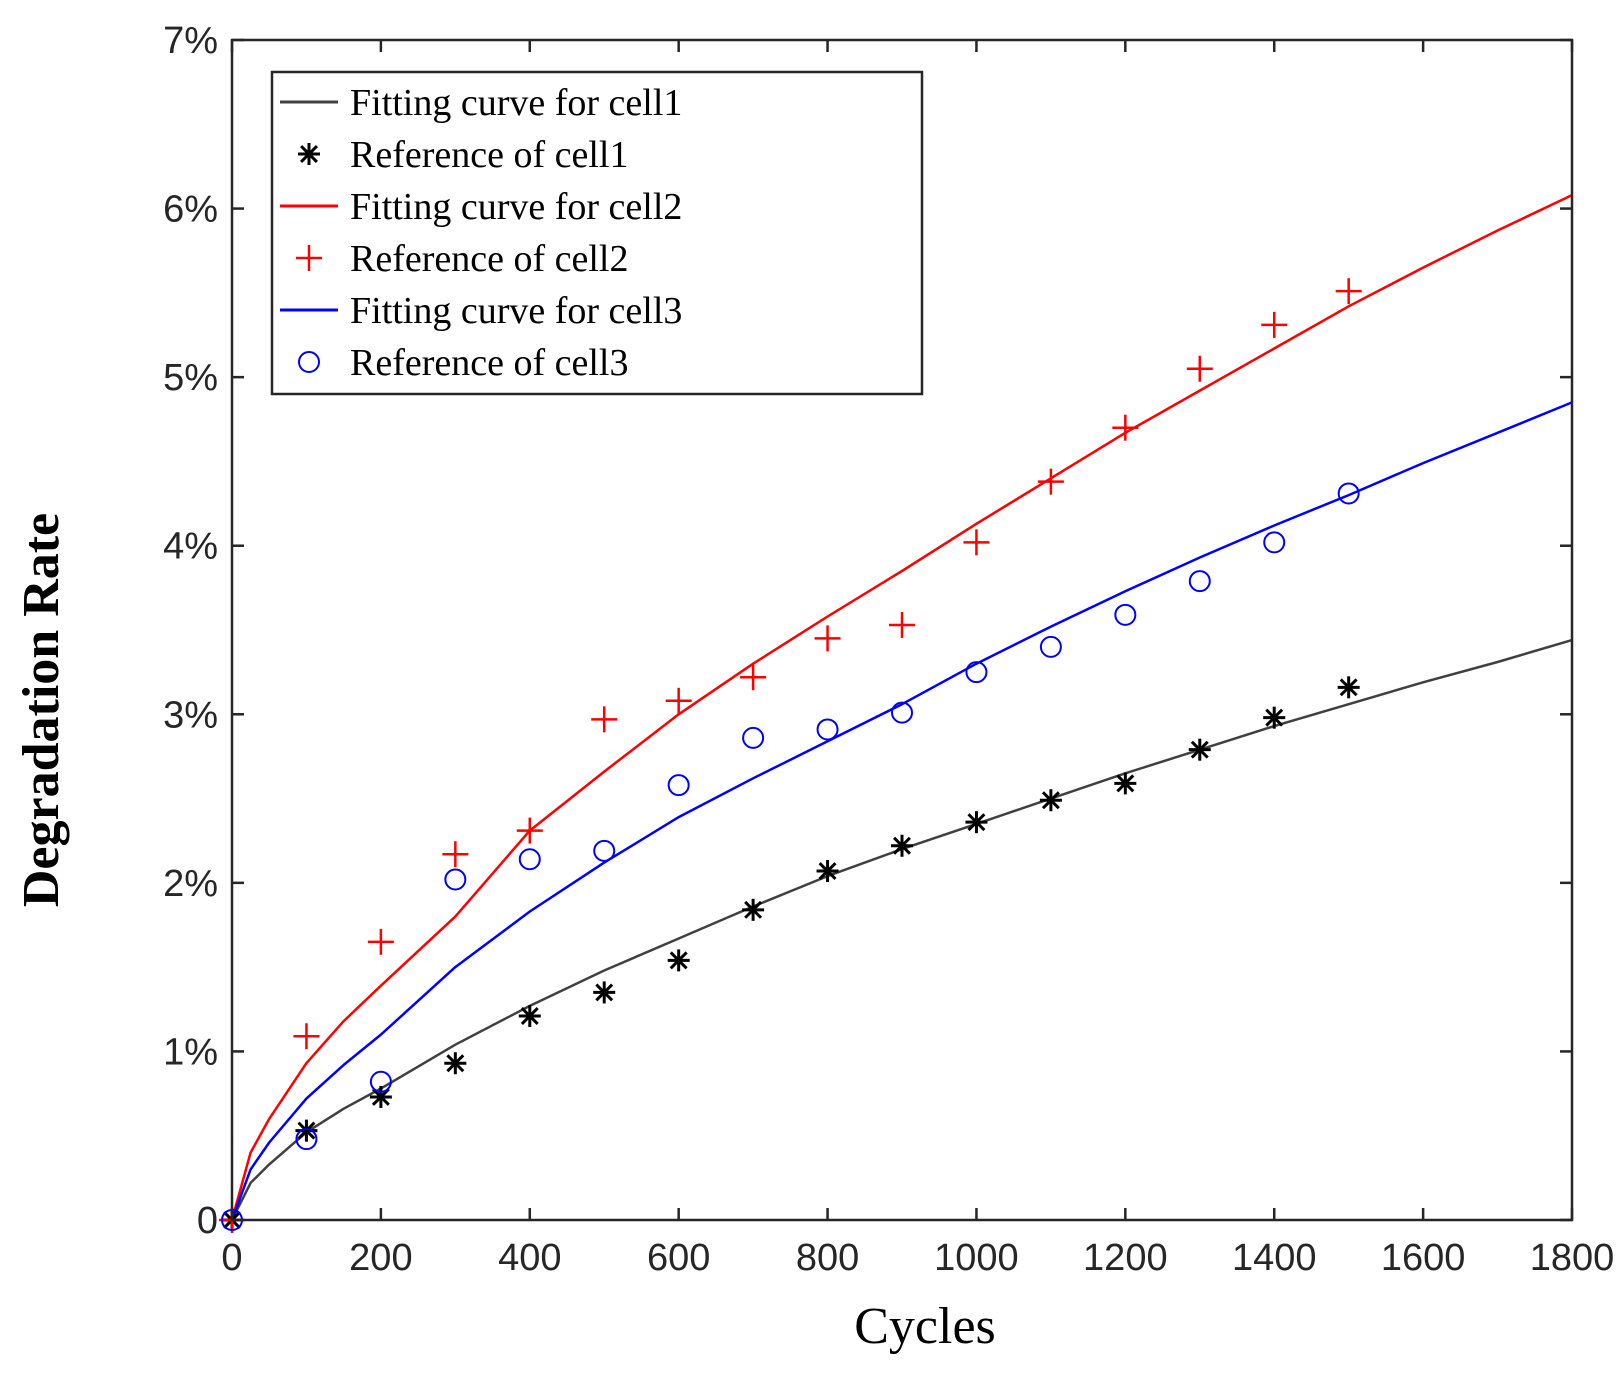 This screenshot has width=1622, height=1379. Describe the element at coordinates (190, 210) in the screenshot. I see `y-tick-label: 6%` at that location.